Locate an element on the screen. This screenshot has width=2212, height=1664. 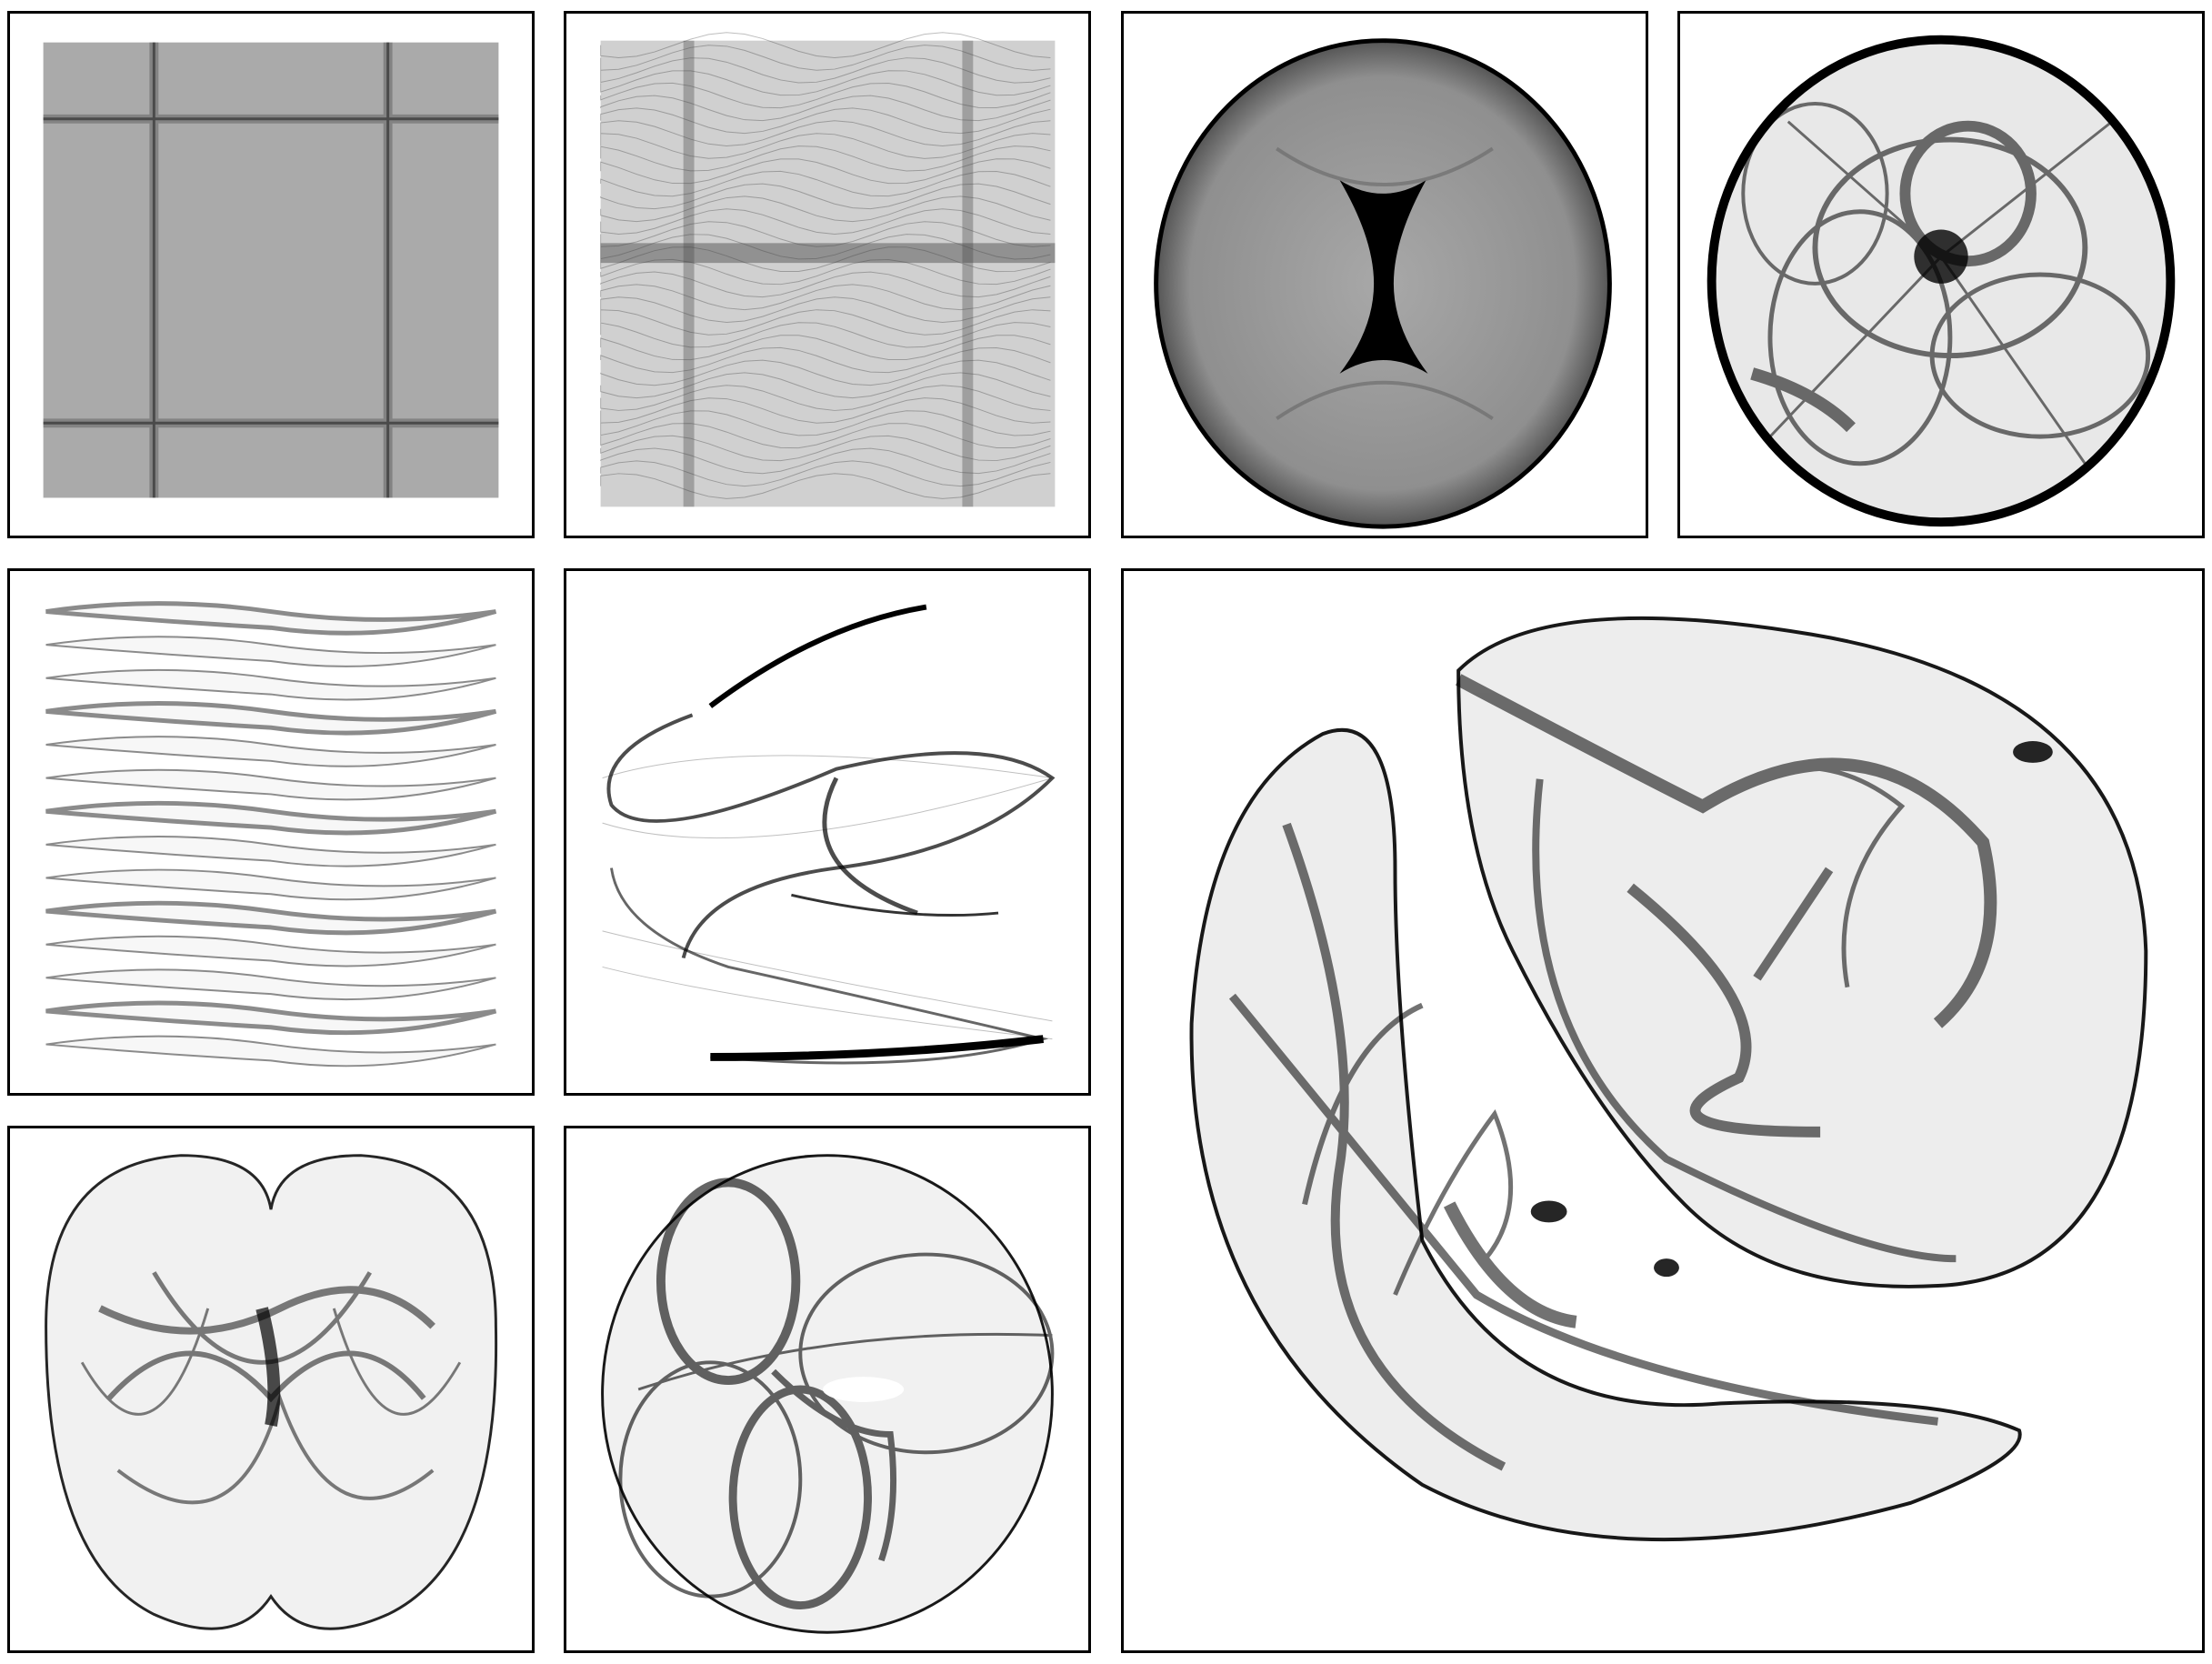
attractor-panel-stacked-ribbon is located at coordinates (271, 832).